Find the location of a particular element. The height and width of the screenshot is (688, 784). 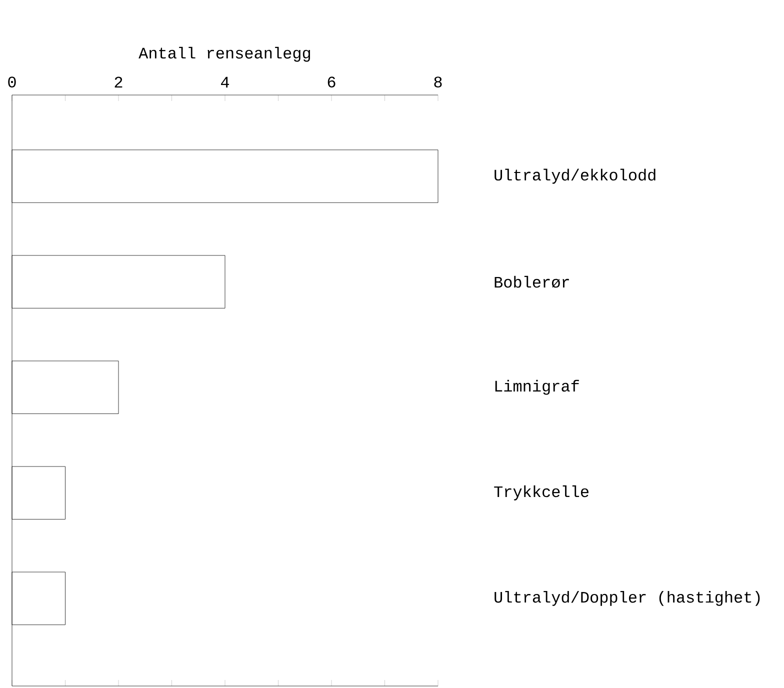

x-tick-label: 2 is located at coordinates (118, 82).